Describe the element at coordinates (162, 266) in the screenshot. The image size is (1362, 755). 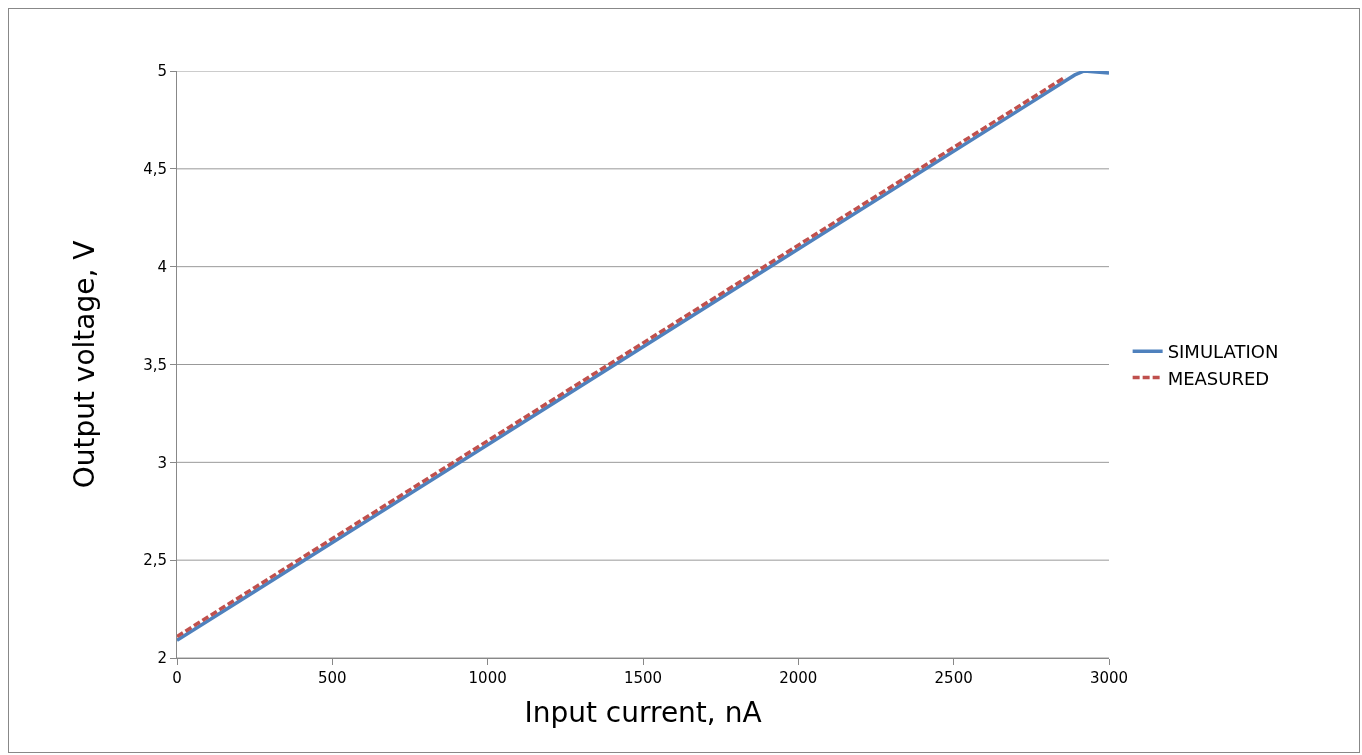
I see `y-tick-label: 4` at that location.